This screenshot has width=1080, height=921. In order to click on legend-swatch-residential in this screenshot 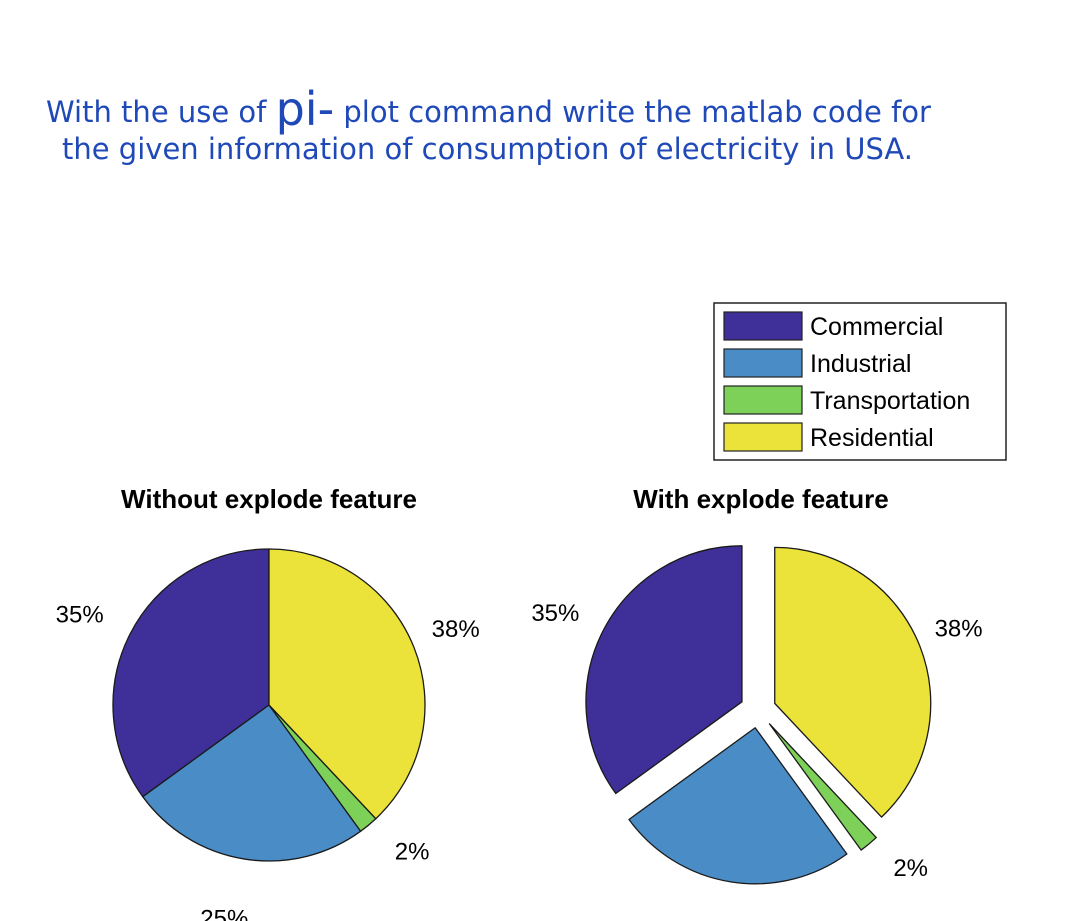, I will do `click(763, 437)`.